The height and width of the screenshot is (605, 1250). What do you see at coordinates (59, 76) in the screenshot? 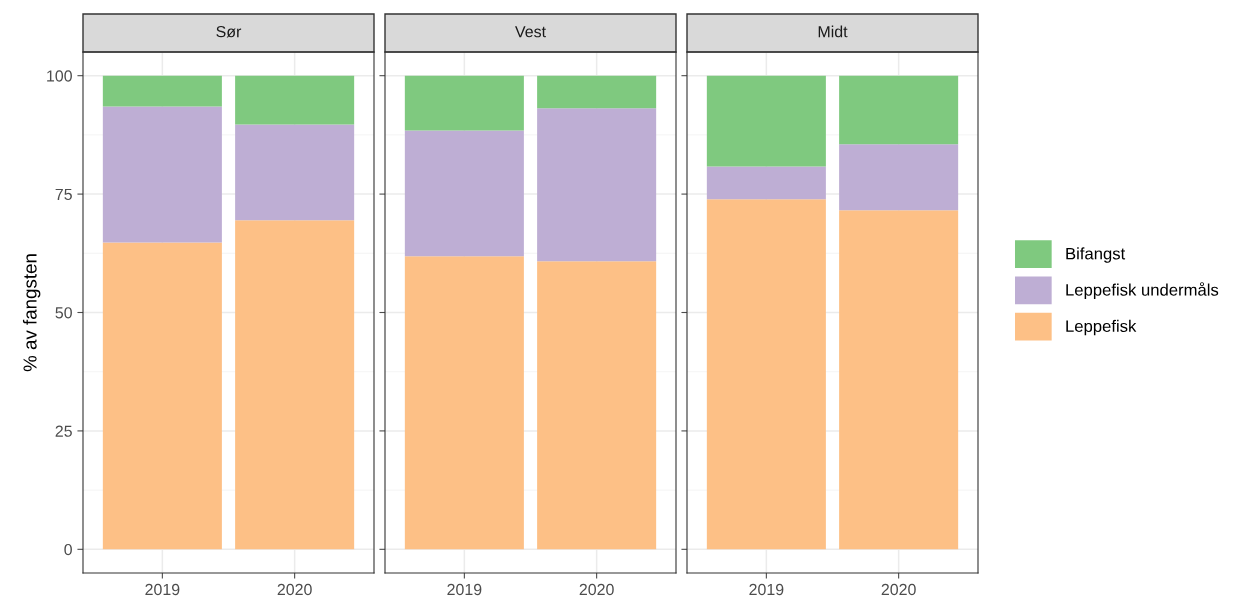
I see `y-tick-label: 100` at bounding box center [59, 76].